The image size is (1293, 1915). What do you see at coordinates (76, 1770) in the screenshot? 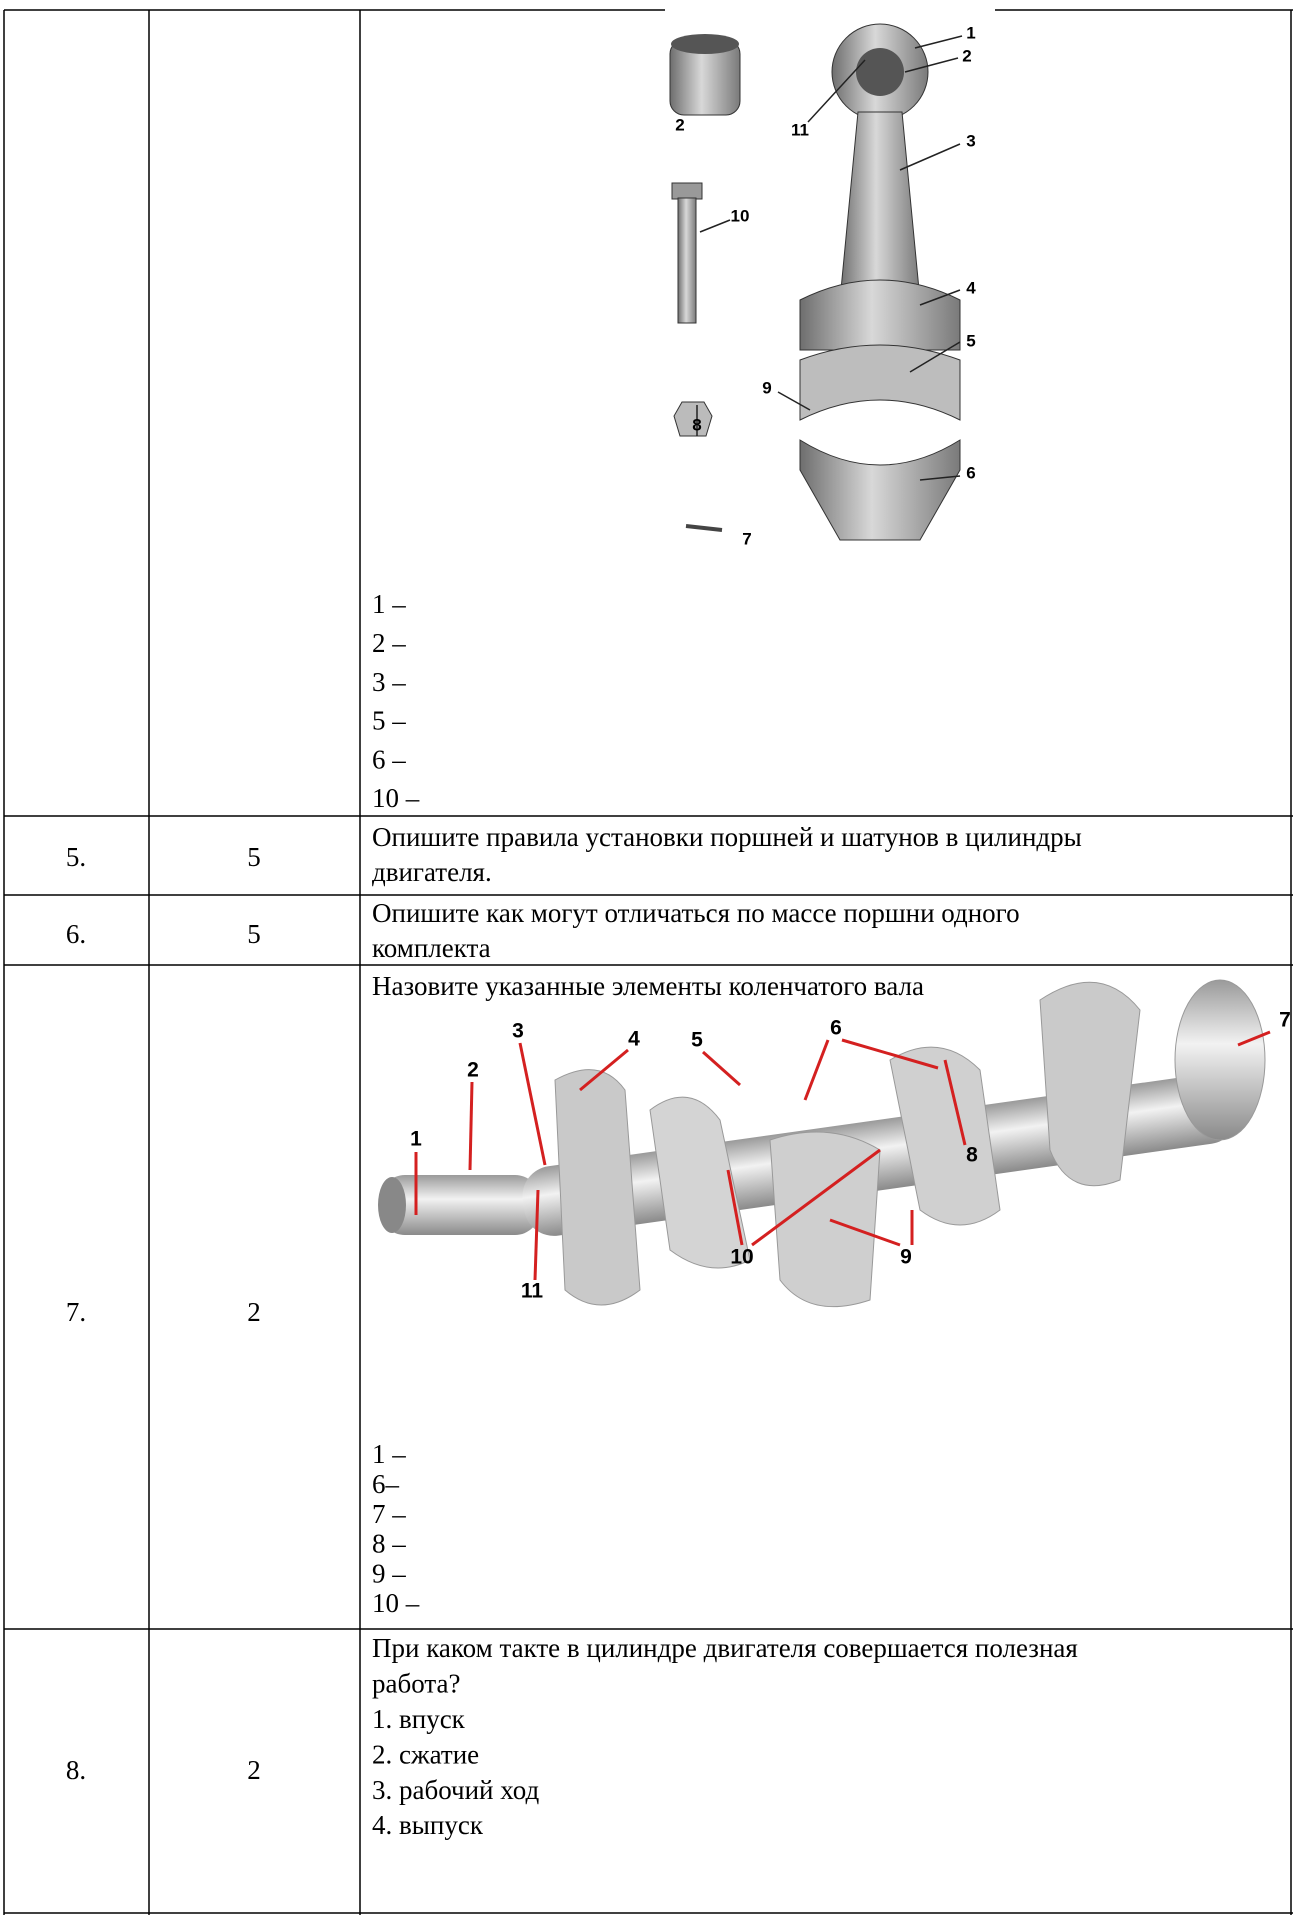
I see `row-number: 8.` at bounding box center [76, 1770].